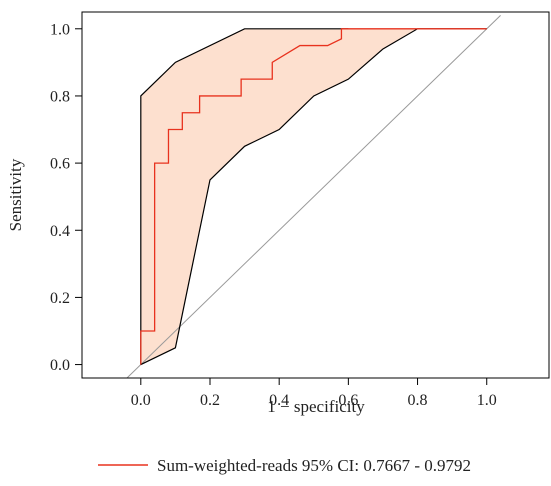  I want to click on y-tick-label: 0.0, so click(60, 365).